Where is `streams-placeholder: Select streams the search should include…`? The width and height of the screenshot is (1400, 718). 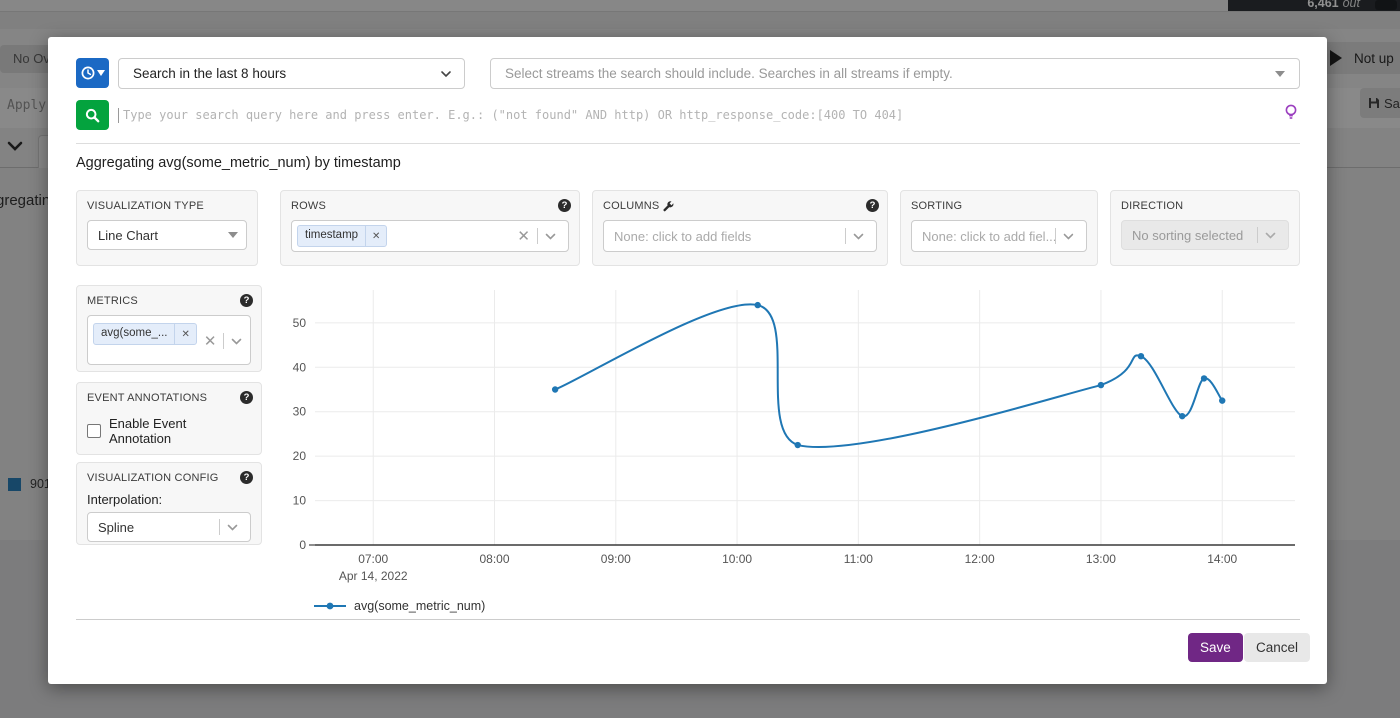
streams-placeholder: Select streams the search should include… is located at coordinates (729, 73).